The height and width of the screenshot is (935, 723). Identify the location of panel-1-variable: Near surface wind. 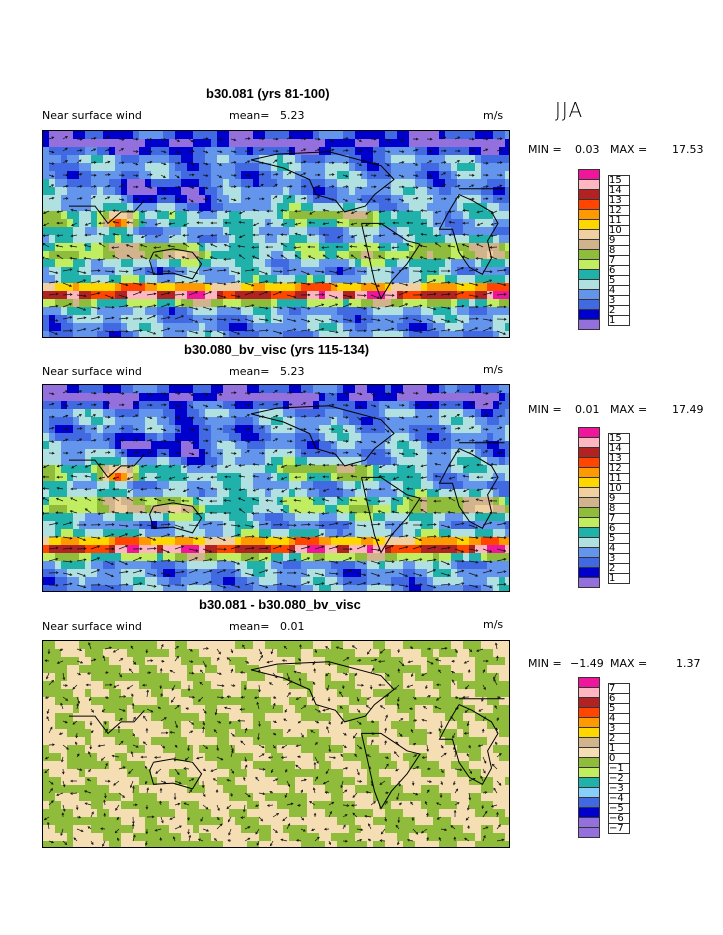
(92, 115).